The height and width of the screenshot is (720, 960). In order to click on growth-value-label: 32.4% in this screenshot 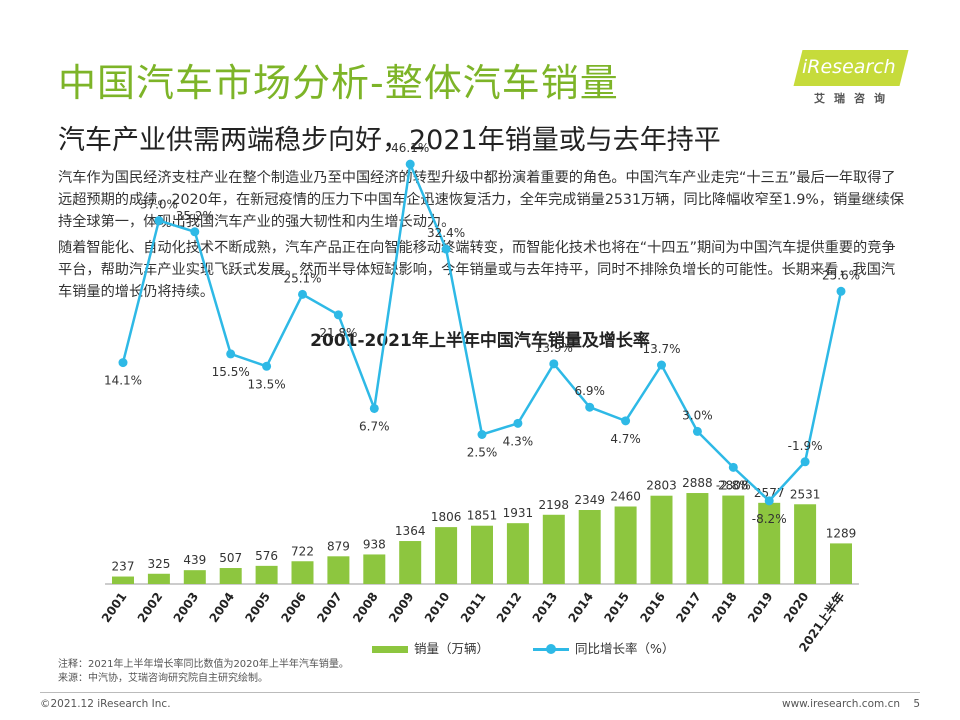, I will do `click(446, 233)`.